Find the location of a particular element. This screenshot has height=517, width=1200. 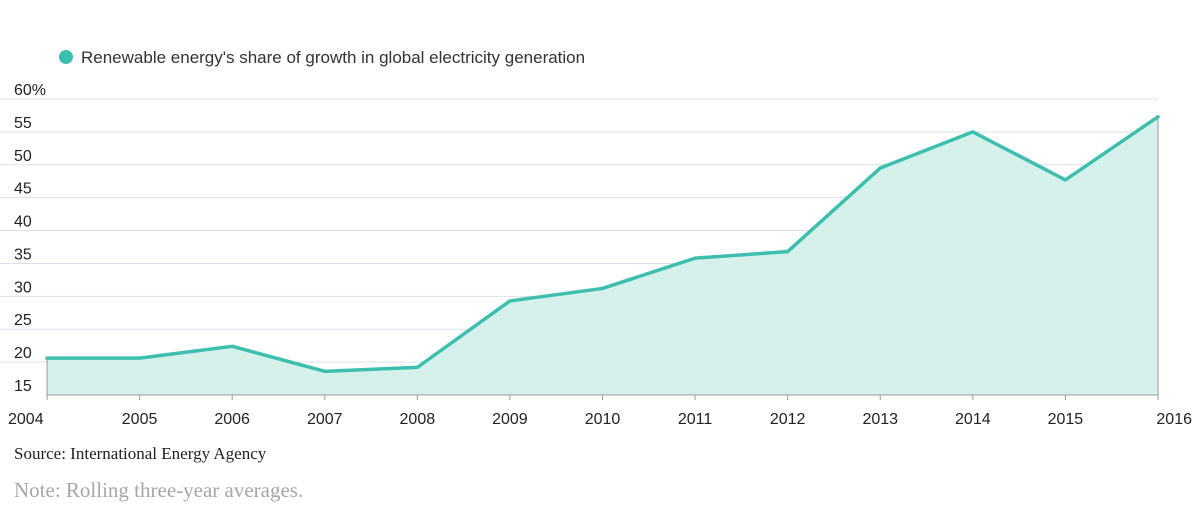

y-tick-label: 20 is located at coordinates (23, 353).